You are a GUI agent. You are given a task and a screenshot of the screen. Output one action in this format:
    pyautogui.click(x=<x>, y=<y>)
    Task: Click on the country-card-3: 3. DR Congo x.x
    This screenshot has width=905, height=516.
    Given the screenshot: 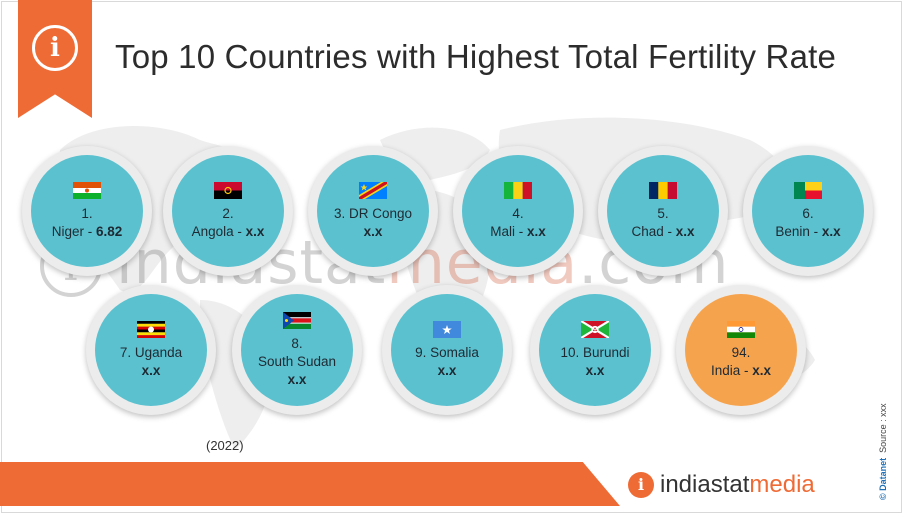 What is the action you would take?
    pyautogui.click(x=373, y=211)
    